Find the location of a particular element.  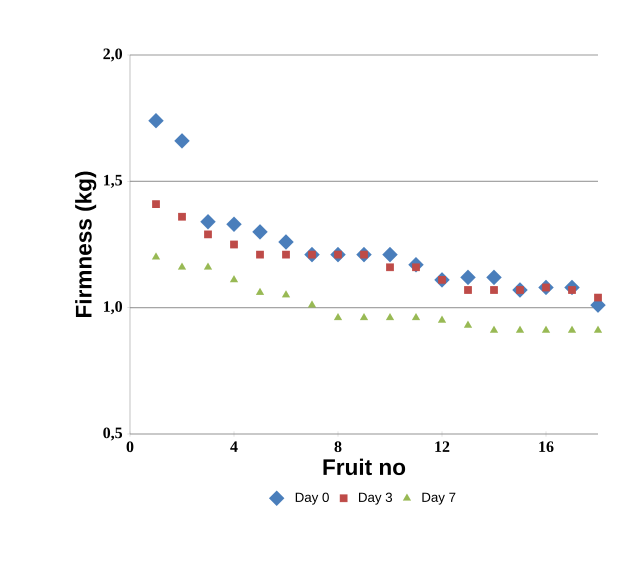

x-tick-label: 8 is located at coordinates (338, 446).